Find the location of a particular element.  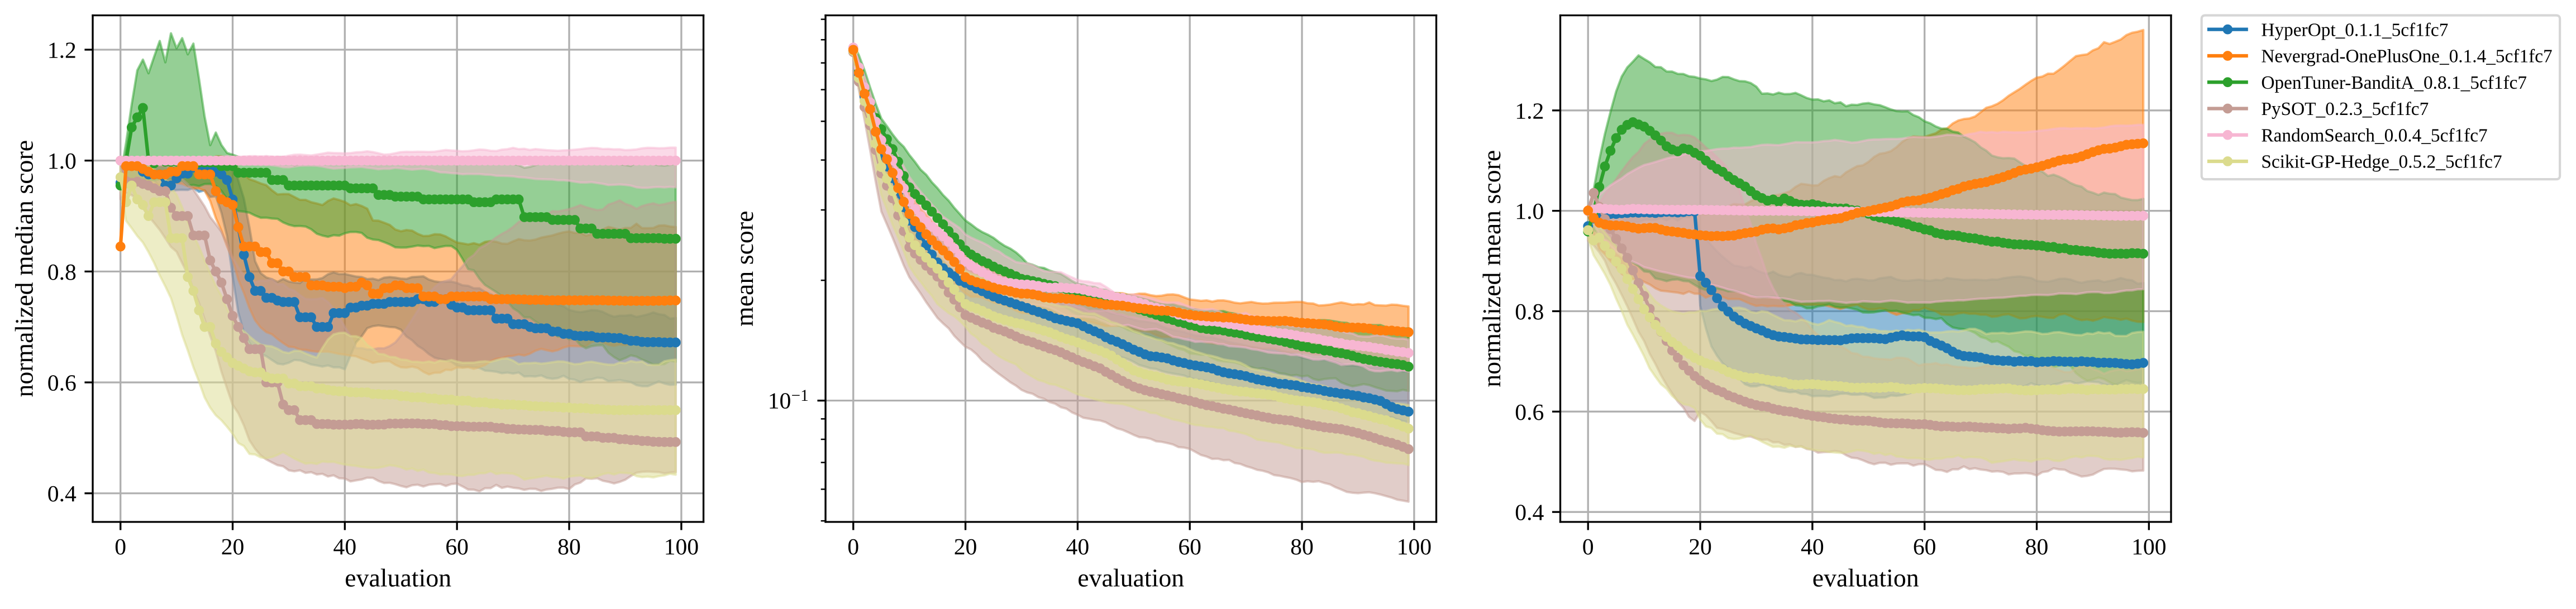

svg-text: RandomSearch_0.0.4_5cf1fc7 is located at coordinates (2374, 135).